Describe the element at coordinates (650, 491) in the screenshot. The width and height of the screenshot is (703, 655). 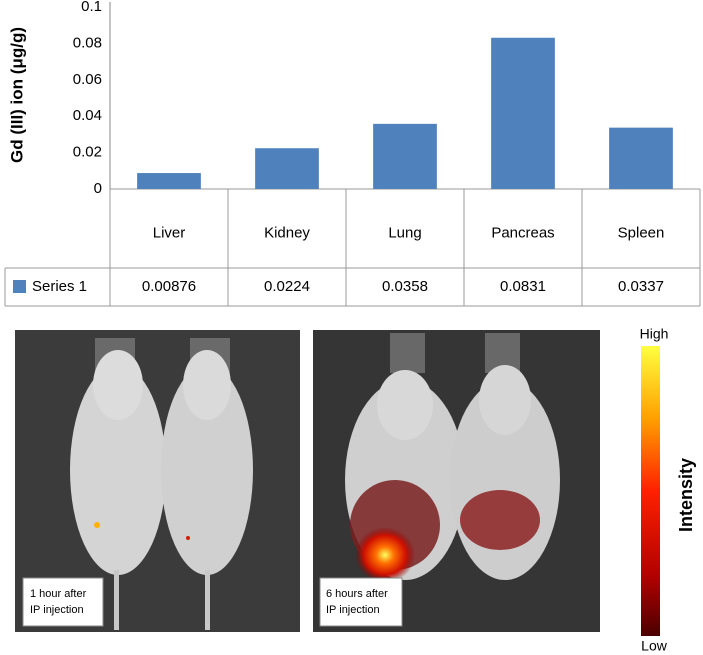
I see `colorbar` at that location.